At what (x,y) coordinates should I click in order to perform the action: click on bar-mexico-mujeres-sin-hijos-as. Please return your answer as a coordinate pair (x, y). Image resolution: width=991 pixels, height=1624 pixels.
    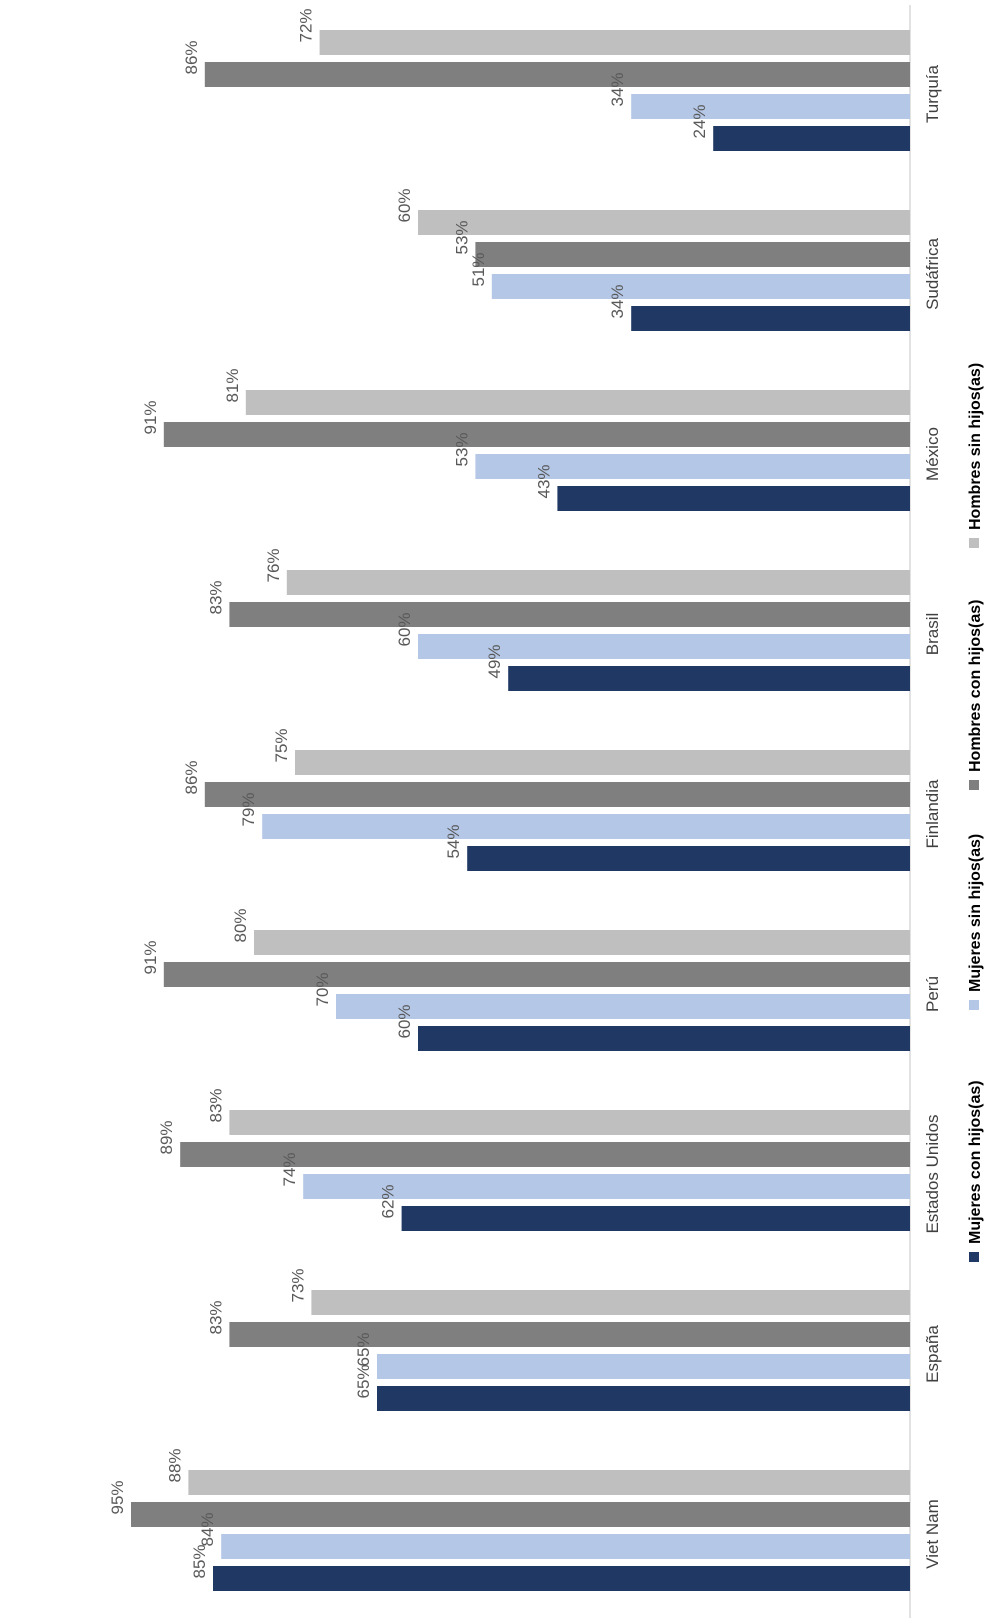
    Looking at the image, I should click on (692, 466).